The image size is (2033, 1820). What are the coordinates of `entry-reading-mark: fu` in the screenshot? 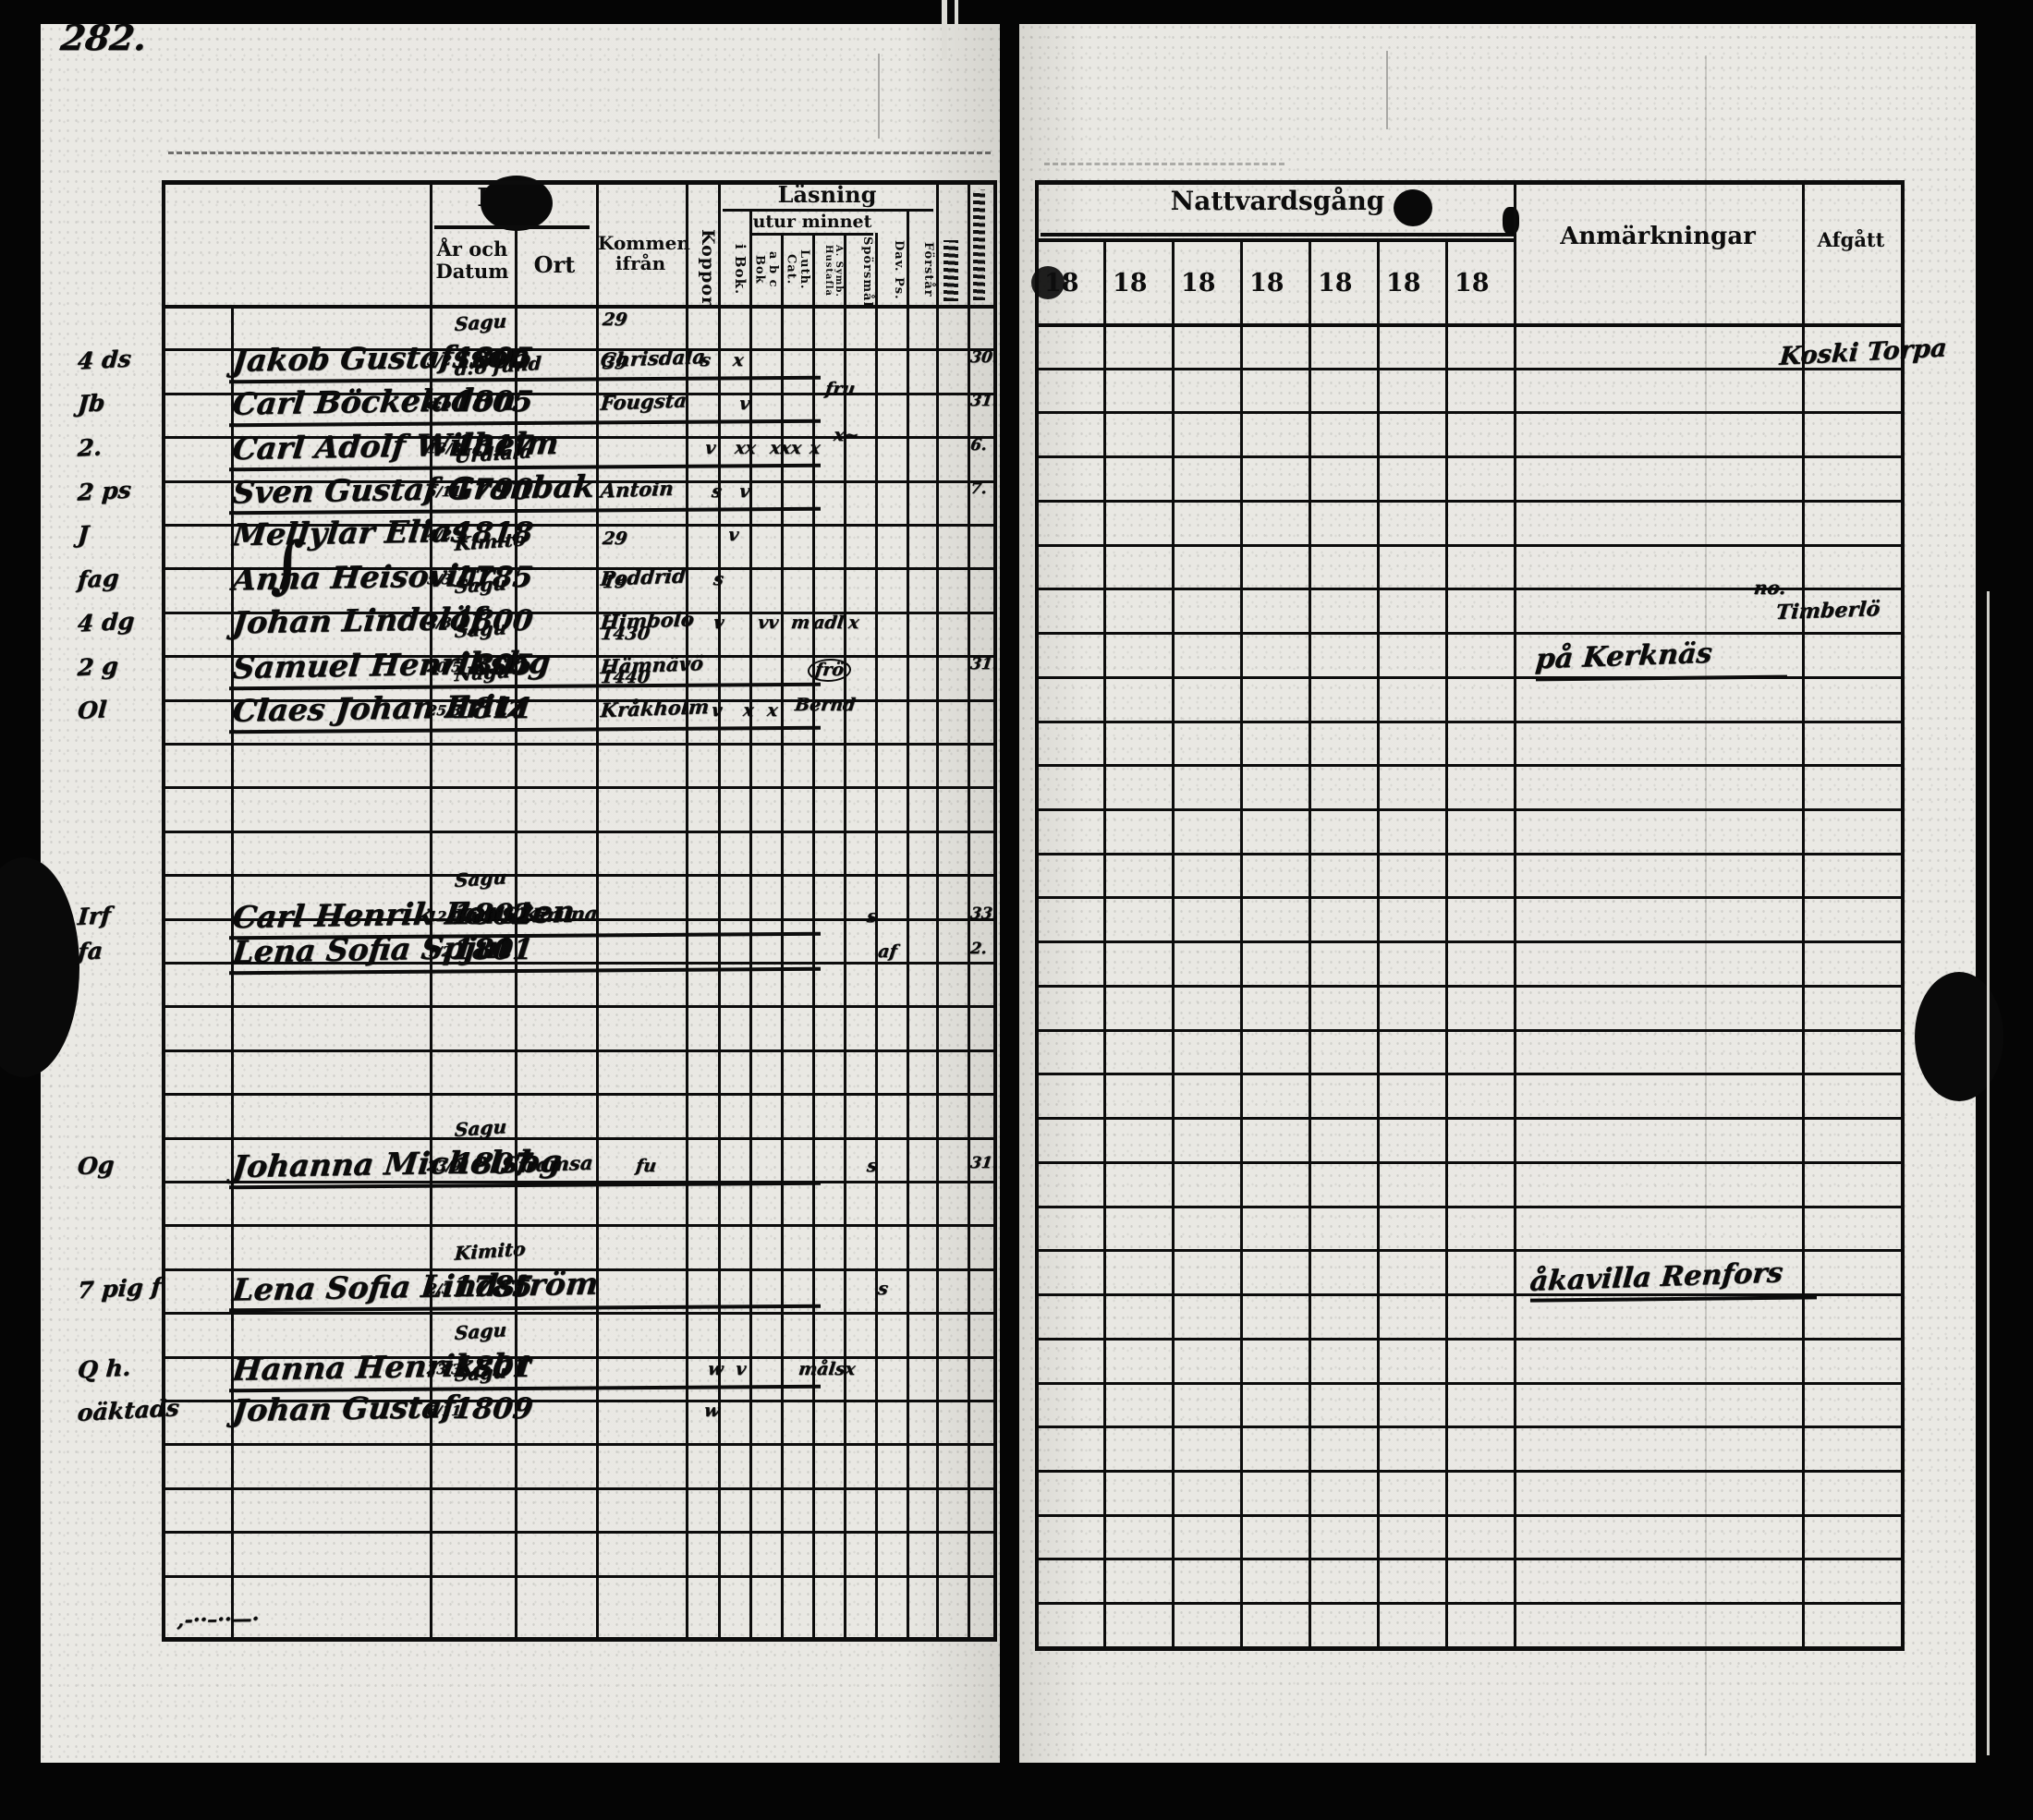 It's located at (646, 1165).